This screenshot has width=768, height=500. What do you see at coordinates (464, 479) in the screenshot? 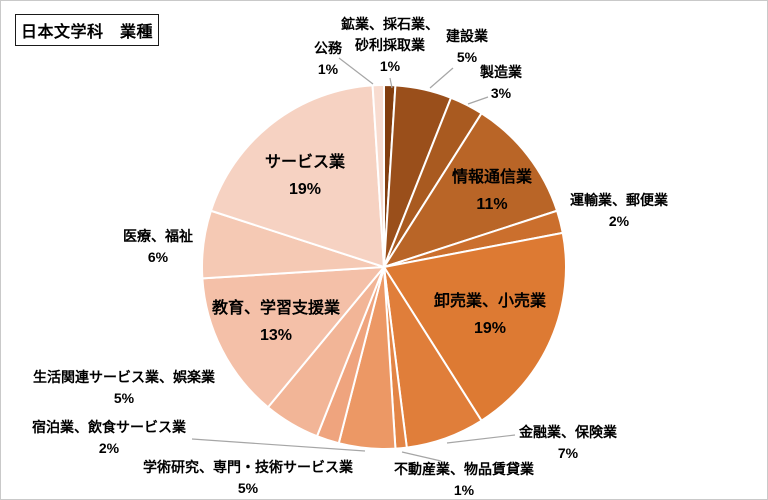
I see `slice-label-real-estate: 不動産業、物品賃貸業 1%` at bounding box center [464, 479].